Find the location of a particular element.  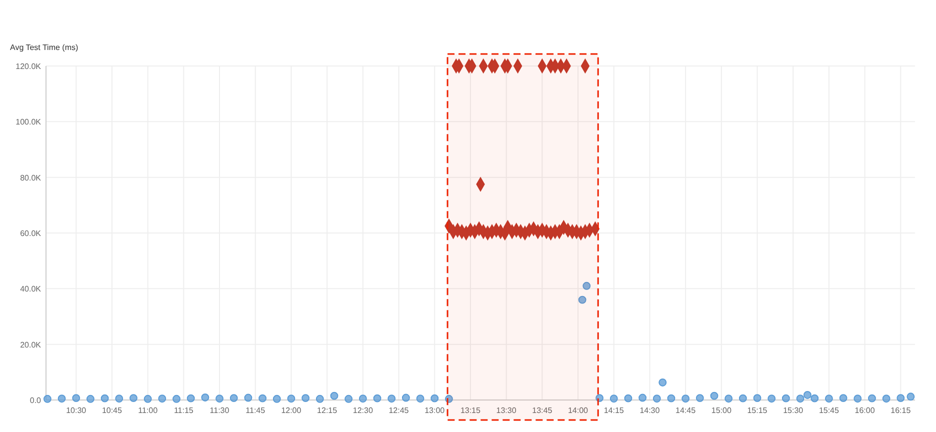

x-tick-label: 11:00 is located at coordinates (148, 410).